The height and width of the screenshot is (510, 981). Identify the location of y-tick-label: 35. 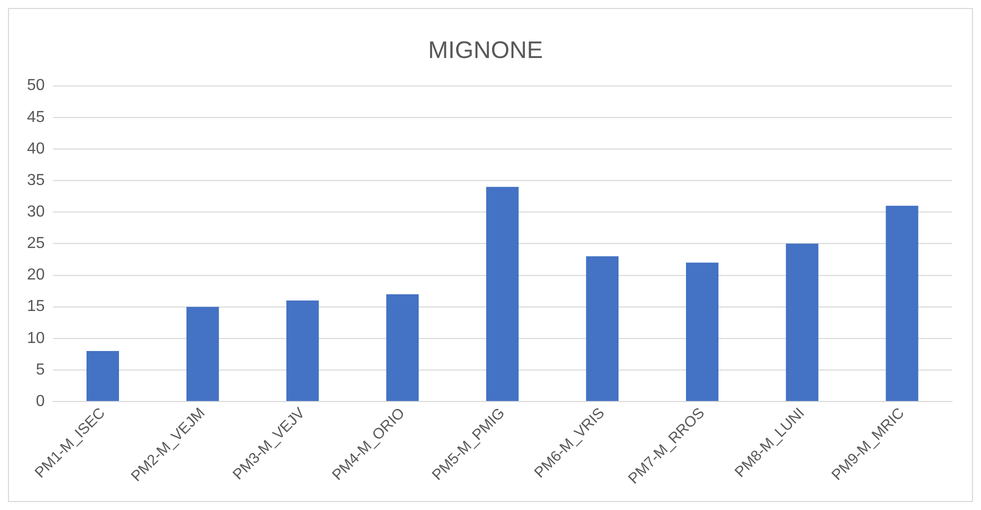
(36, 180).